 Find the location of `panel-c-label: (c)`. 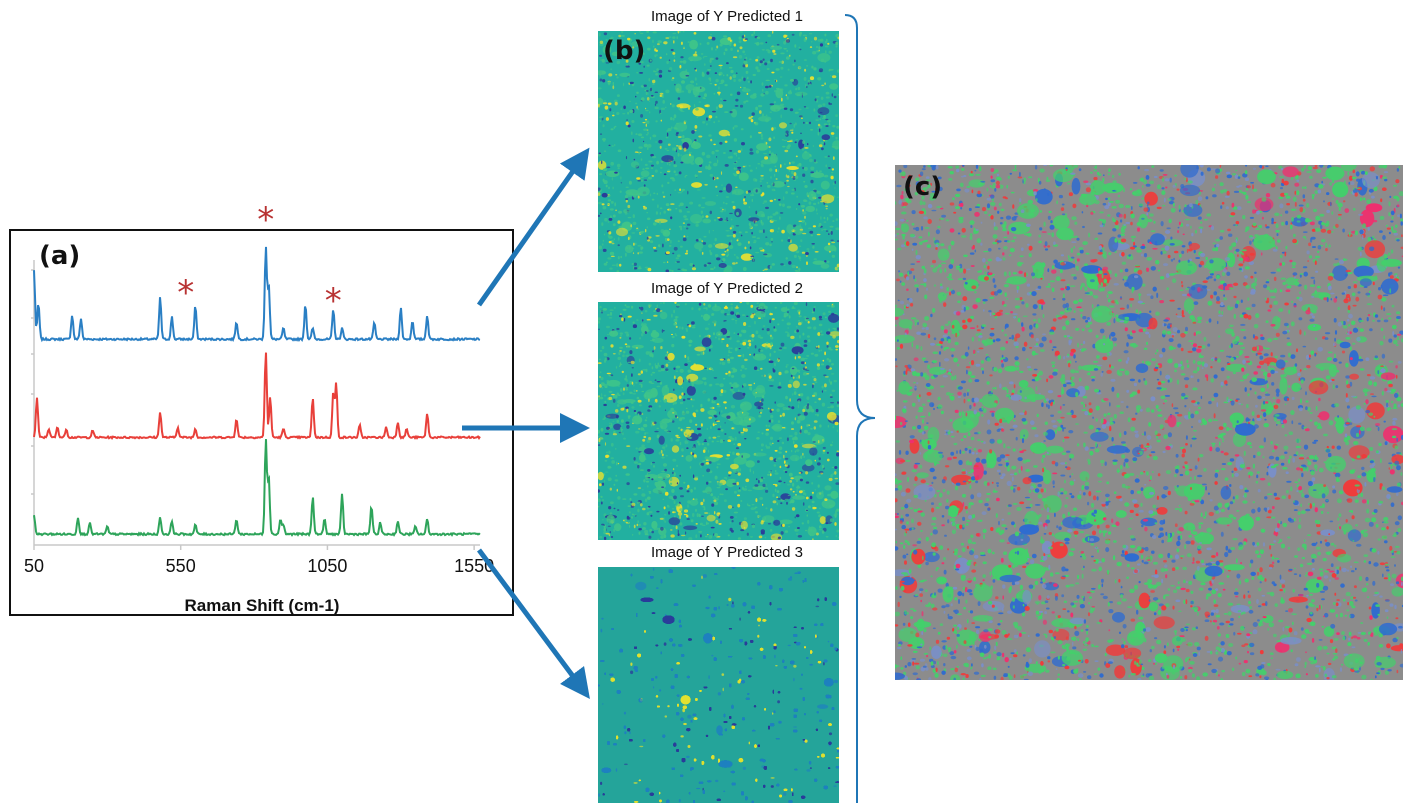

panel-c-label: (c) is located at coordinates (923, 187).